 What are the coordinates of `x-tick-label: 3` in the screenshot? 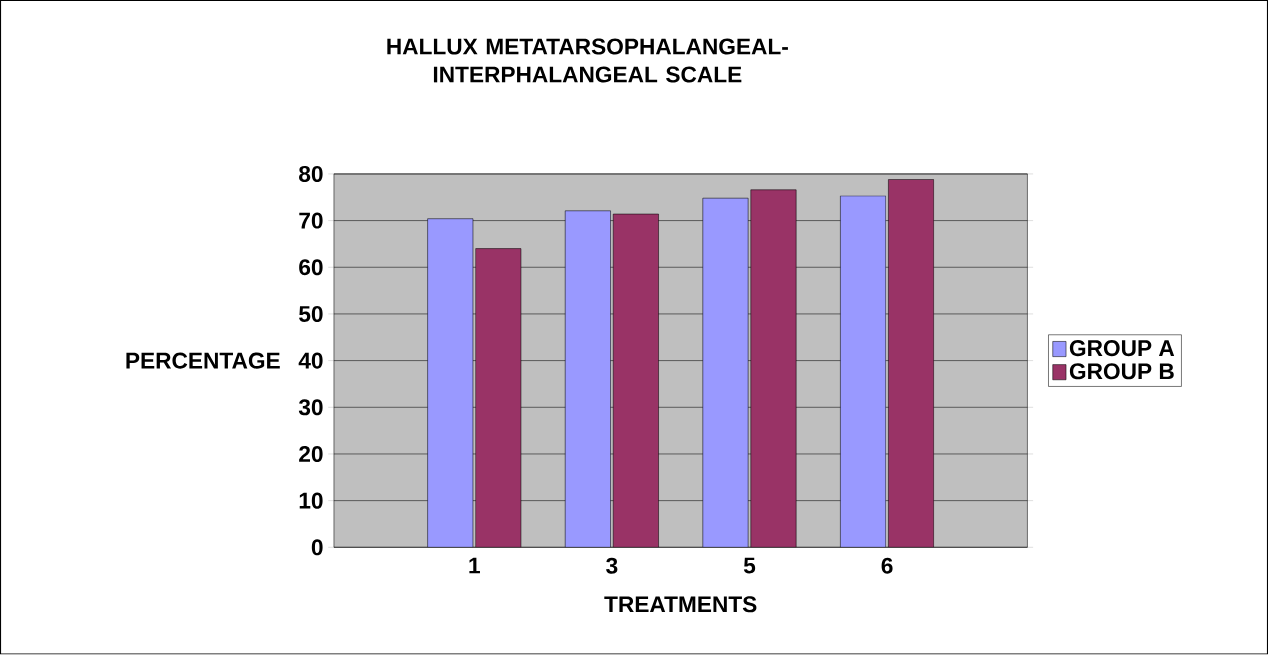 It's located at (612, 566).